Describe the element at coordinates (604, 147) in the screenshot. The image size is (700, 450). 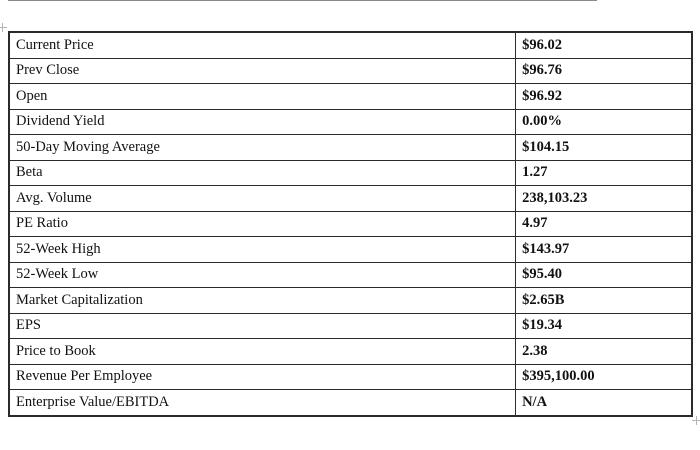
I see `metric-value-cell: $104.15` at that location.